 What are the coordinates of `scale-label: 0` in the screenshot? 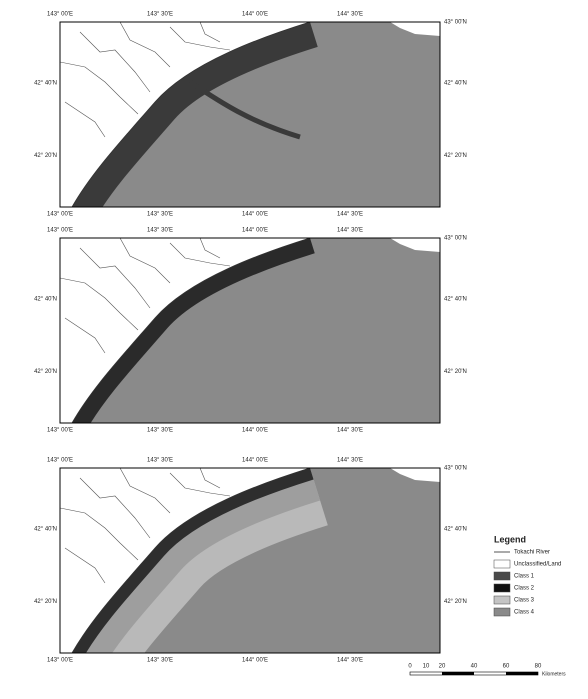 It's located at (410, 667).